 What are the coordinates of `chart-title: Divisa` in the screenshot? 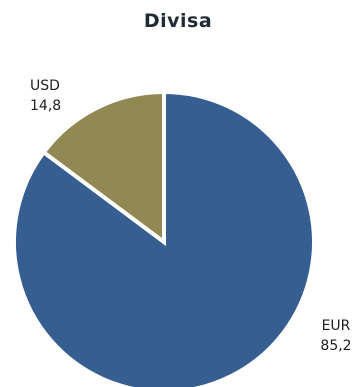 It's located at (178, 21).